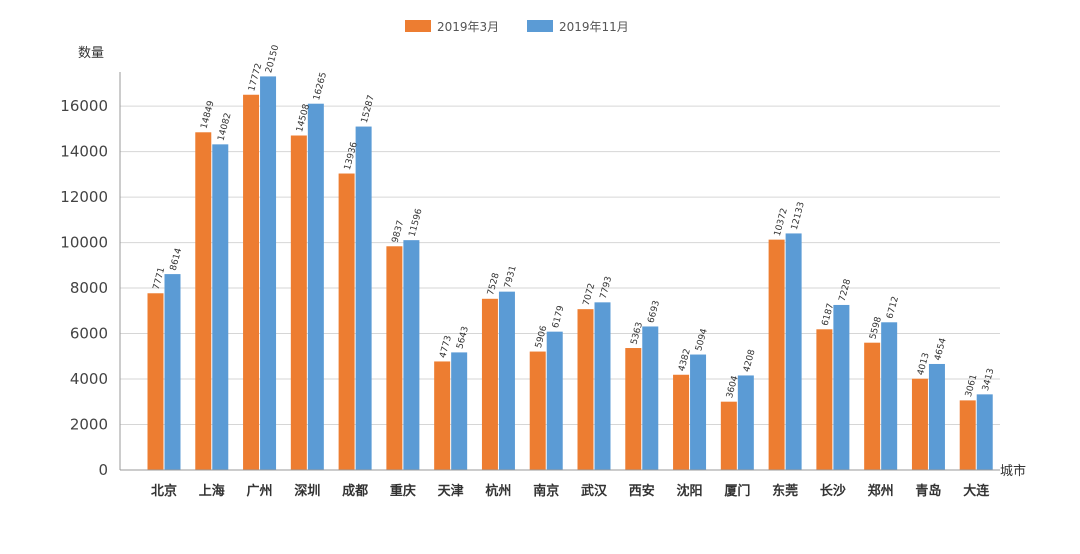 The image size is (1080, 554). What do you see at coordinates (594, 491) in the screenshot?
I see `x-tick-label: 武汉` at bounding box center [594, 491].